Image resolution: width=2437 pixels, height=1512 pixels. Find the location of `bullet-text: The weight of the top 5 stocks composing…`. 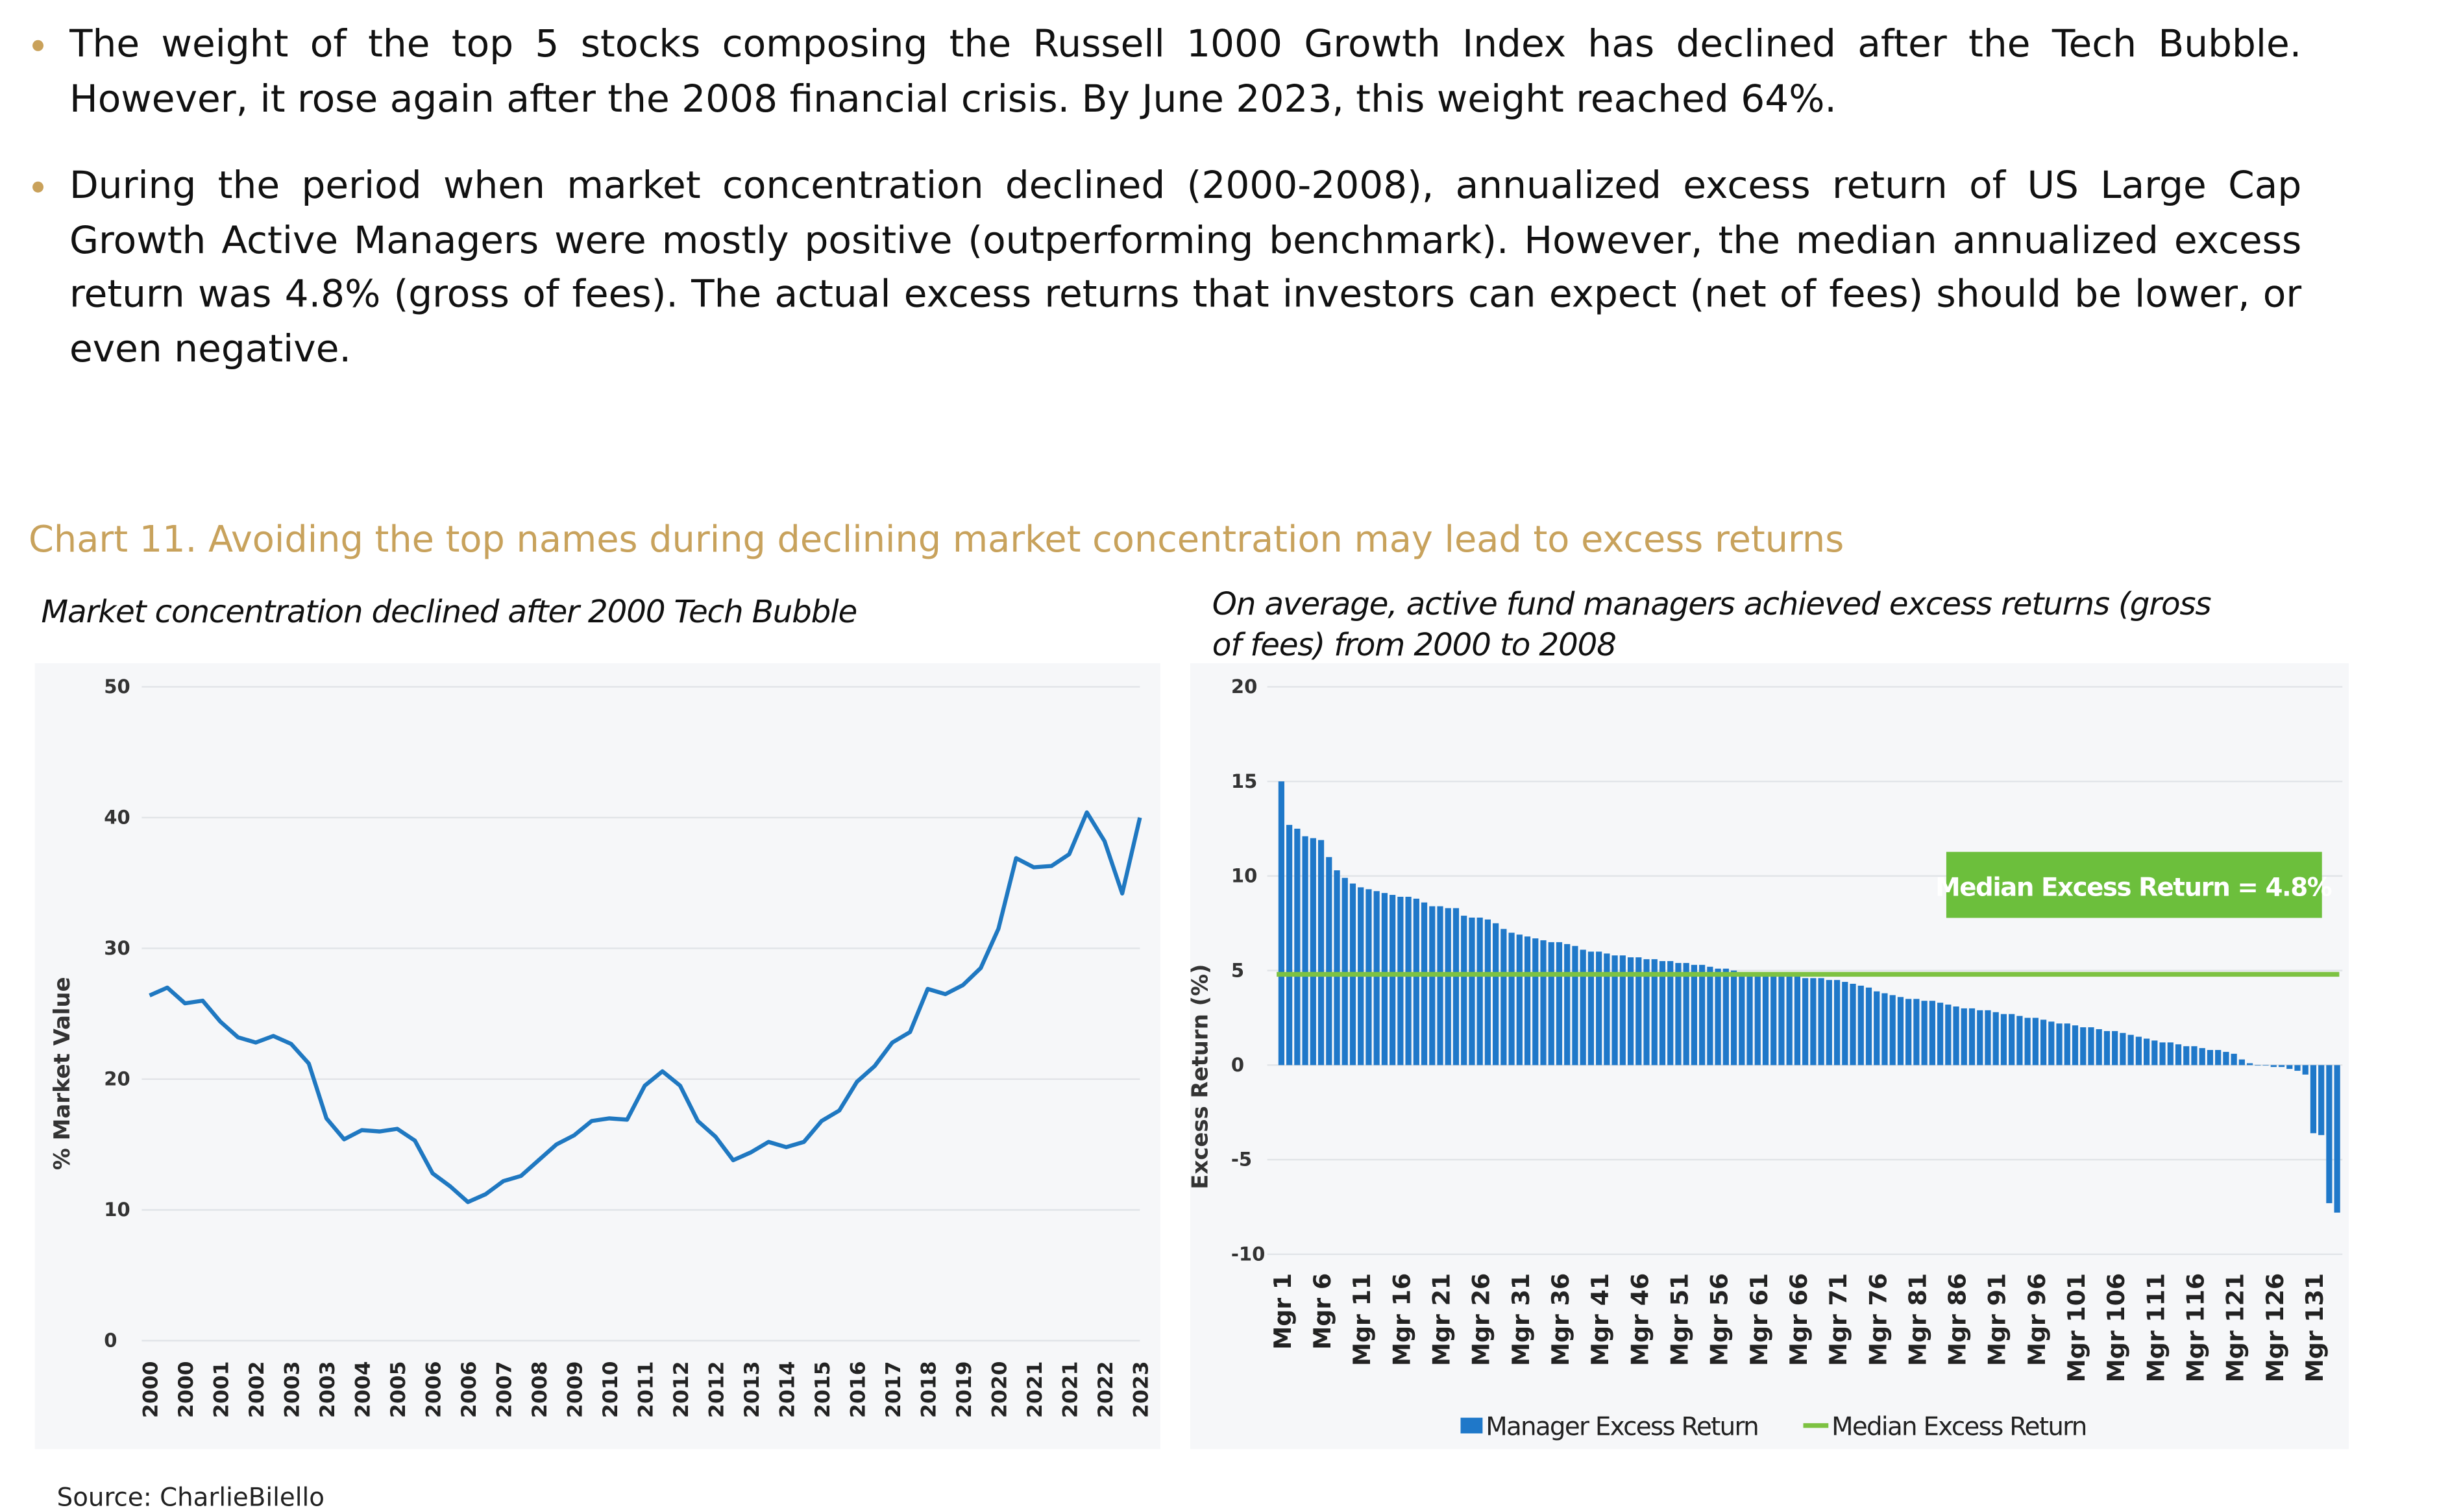

bullet-text: The weight of the top 5 stocks composing… is located at coordinates (1185, 71).